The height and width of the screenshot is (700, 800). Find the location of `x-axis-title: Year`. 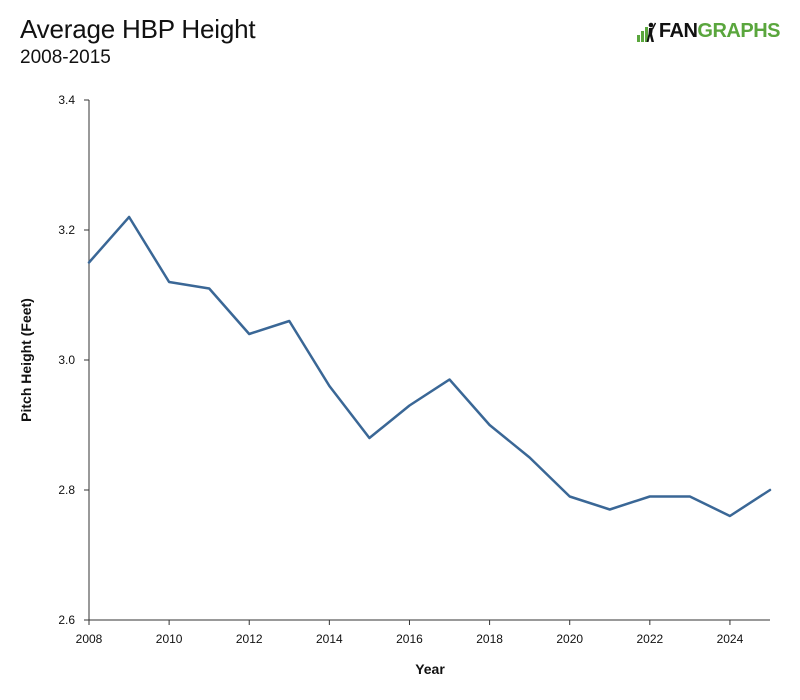

x-axis-title: Year is located at coordinates (430, 669).